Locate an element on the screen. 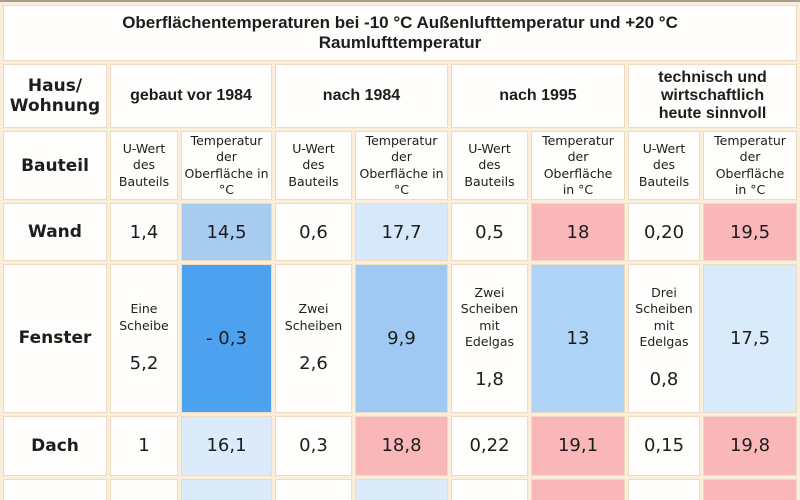 Image resolution: width=800 pixels, height=500 pixels. cell-fenster-uwert-heute: Drei Scheiben mit Edelgas 0,8 is located at coordinates (664, 338).